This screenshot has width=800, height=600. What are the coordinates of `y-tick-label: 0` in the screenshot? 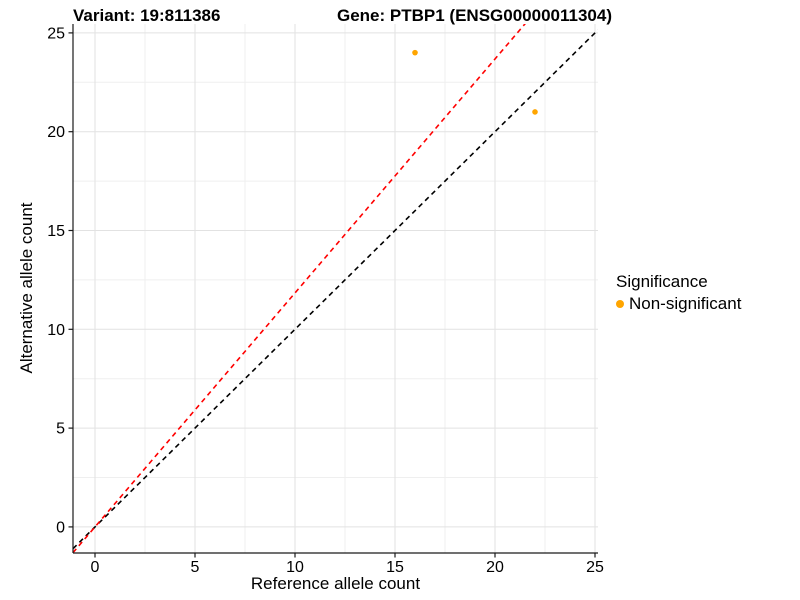 It's located at (60, 527).